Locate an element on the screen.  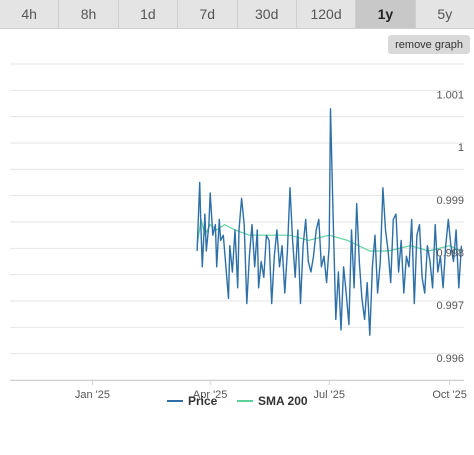
y-tick-label: 0.996 is located at coordinates (450, 359).